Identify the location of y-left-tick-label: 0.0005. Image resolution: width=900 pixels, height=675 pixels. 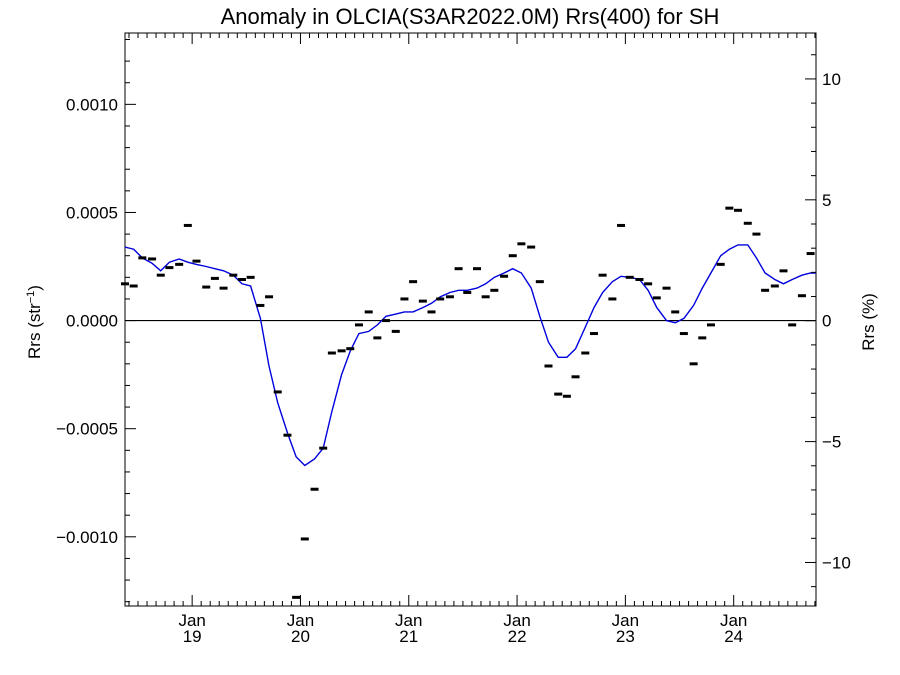
(92, 212).